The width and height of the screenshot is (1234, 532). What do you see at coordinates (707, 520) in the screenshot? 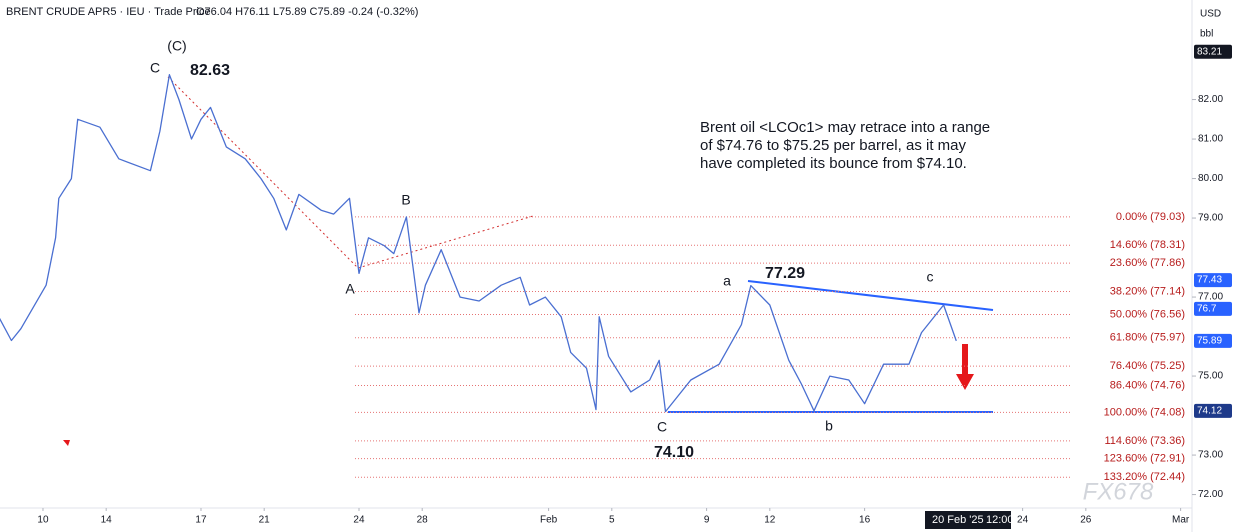
I see `x-tick-label: 9` at bounding box center [707, 520].